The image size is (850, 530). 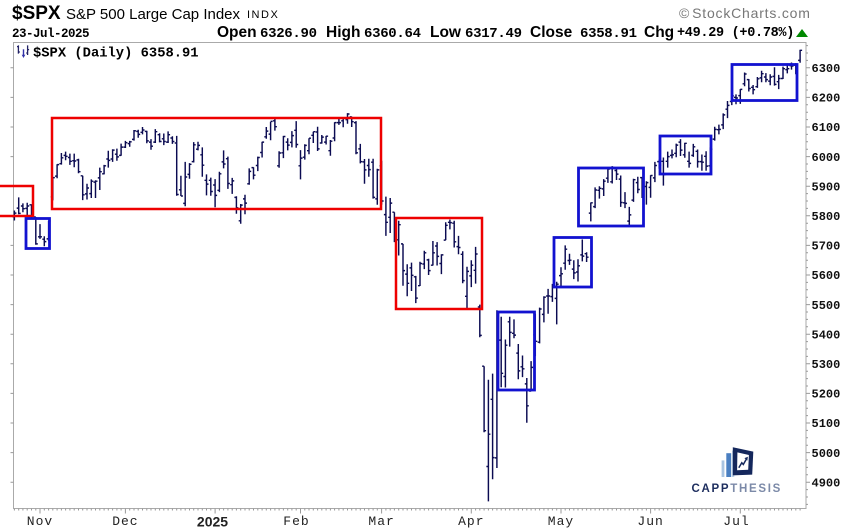 I want to click on svg-text: $SPX (Daily) 6358.91, so click(x=116, y=54).